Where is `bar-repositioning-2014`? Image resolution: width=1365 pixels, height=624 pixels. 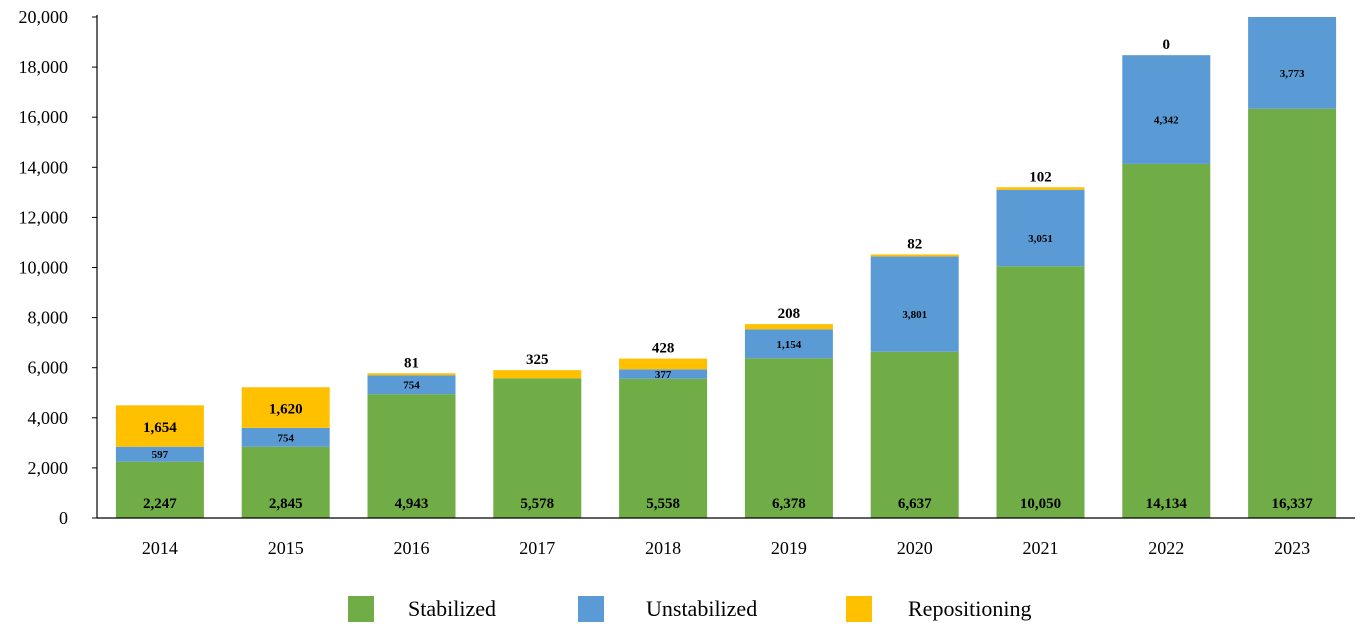 bar-repositioning-2014 is located at coordinates (159, 426).